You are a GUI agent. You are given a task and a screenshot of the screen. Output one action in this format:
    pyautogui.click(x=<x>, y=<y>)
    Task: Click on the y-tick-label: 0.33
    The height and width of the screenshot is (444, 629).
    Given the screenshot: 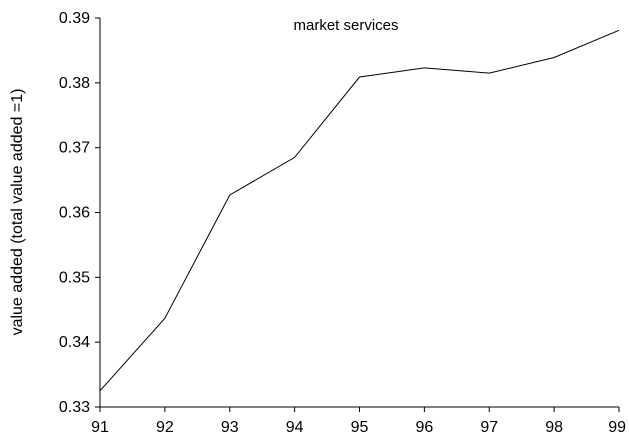 What is the action you would take?
    pyautogui.click(x=74, y=407)
    